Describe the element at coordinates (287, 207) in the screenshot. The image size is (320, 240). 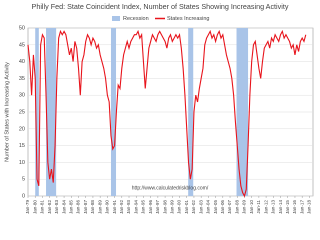
I see `x-tick-label: Jan-15` at that location.